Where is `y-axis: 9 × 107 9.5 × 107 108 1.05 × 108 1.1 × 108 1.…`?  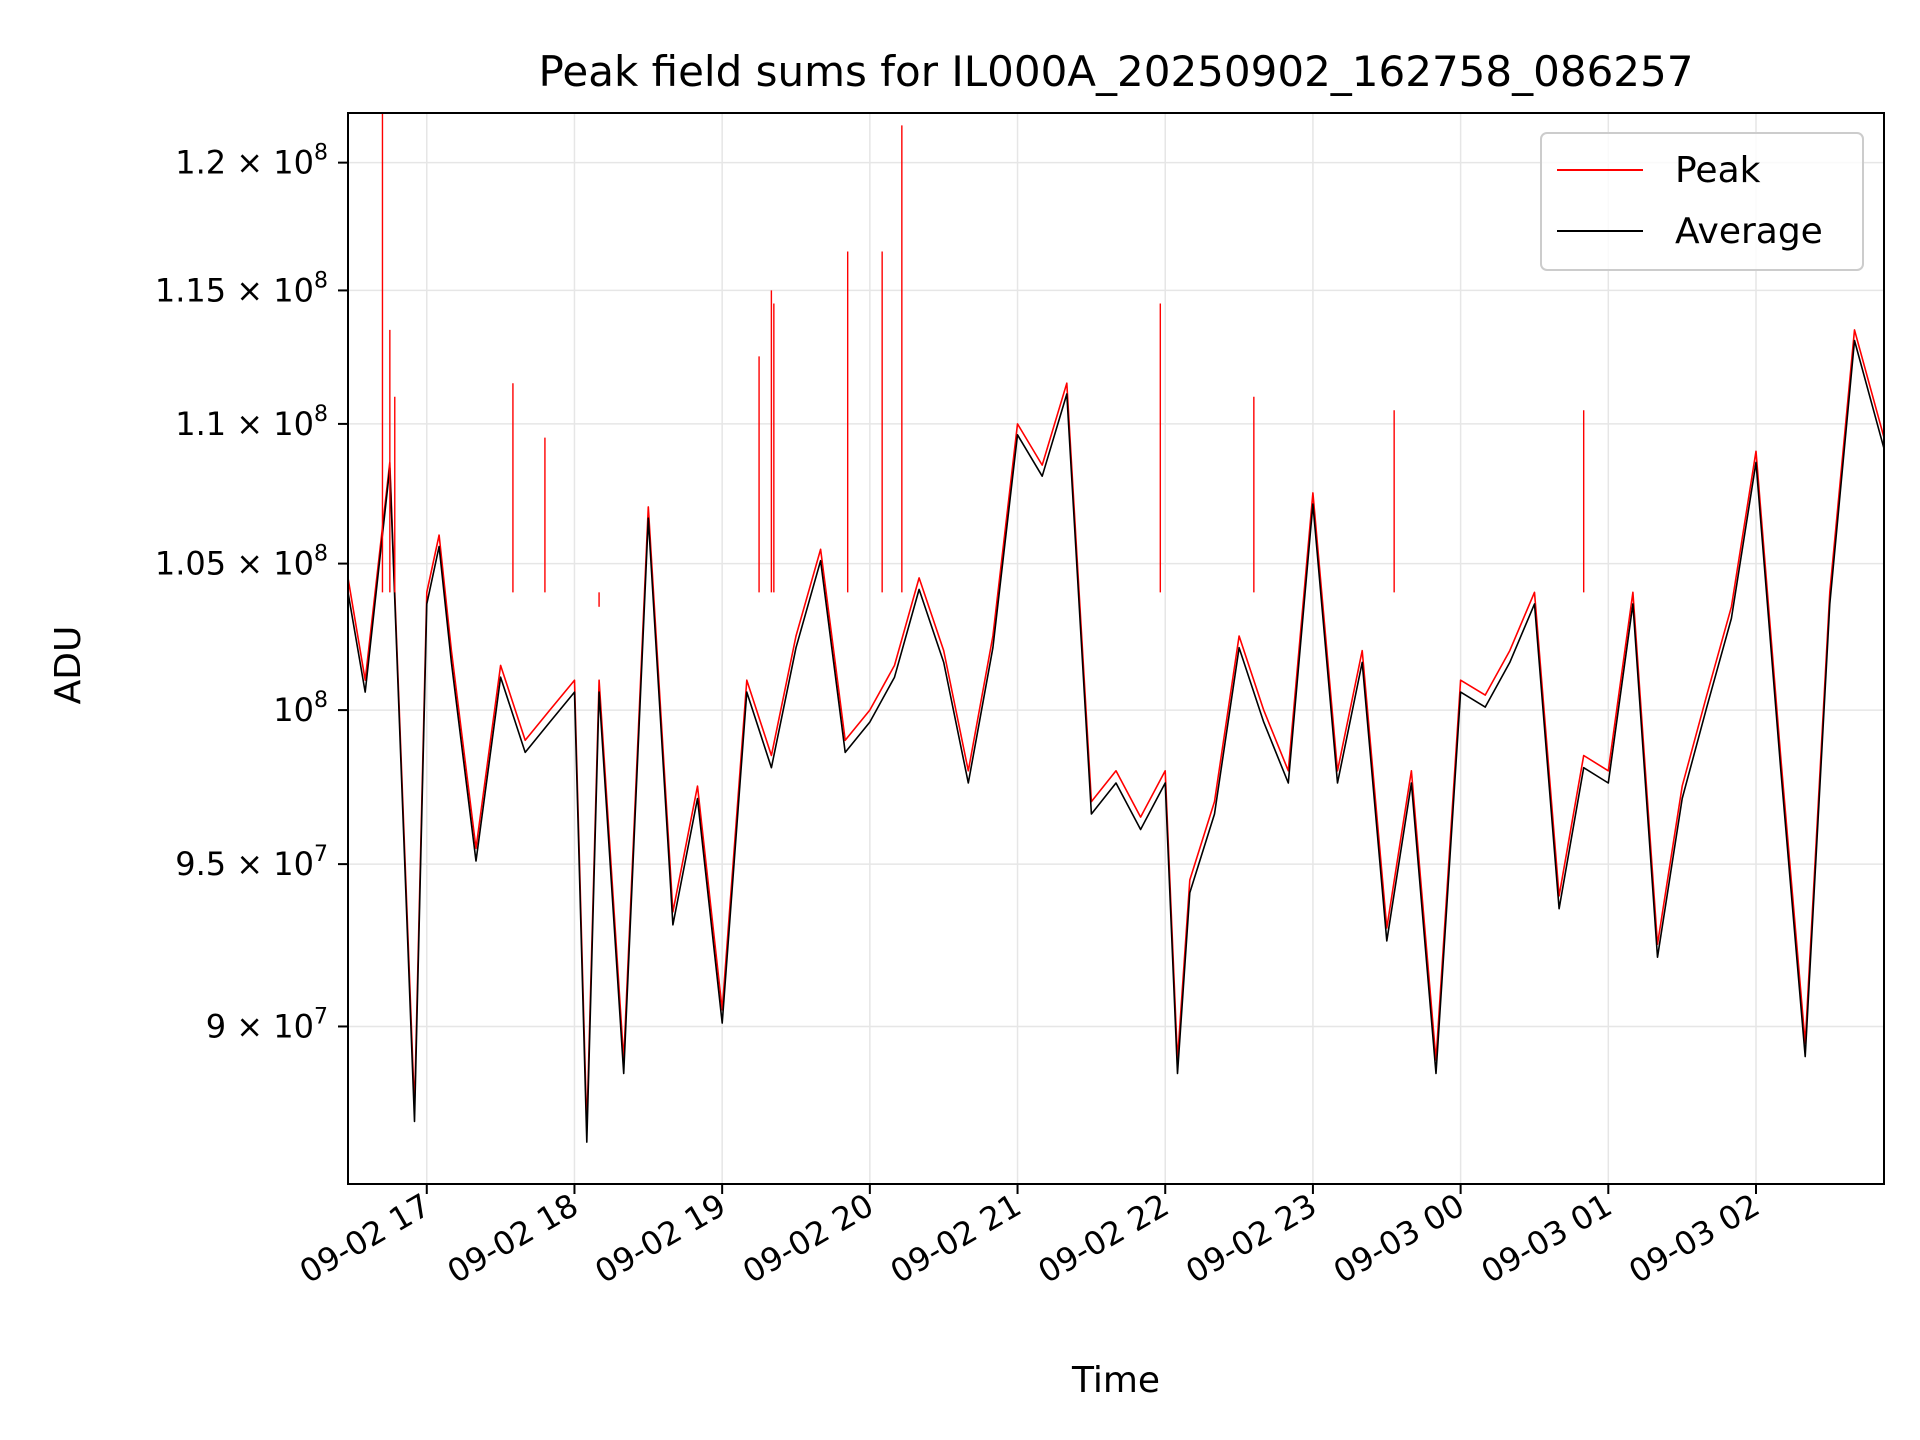
y-axis: 9 × 107 9.5 × 107 108 1.05 × 108 1.1 × 108 1.… is located at coordinates (251, 593).